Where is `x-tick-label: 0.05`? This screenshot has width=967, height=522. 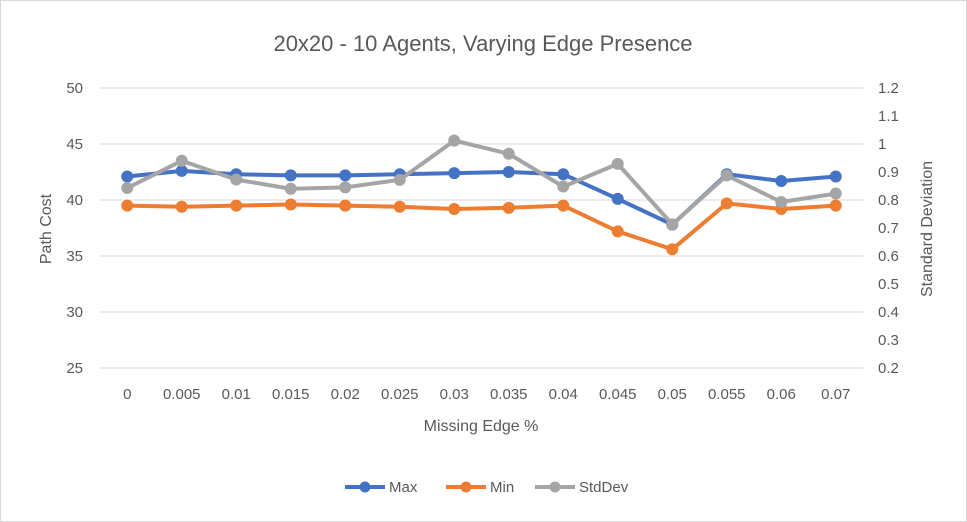 x-tick-label: 0.05 is located at coordinates (672, 394).